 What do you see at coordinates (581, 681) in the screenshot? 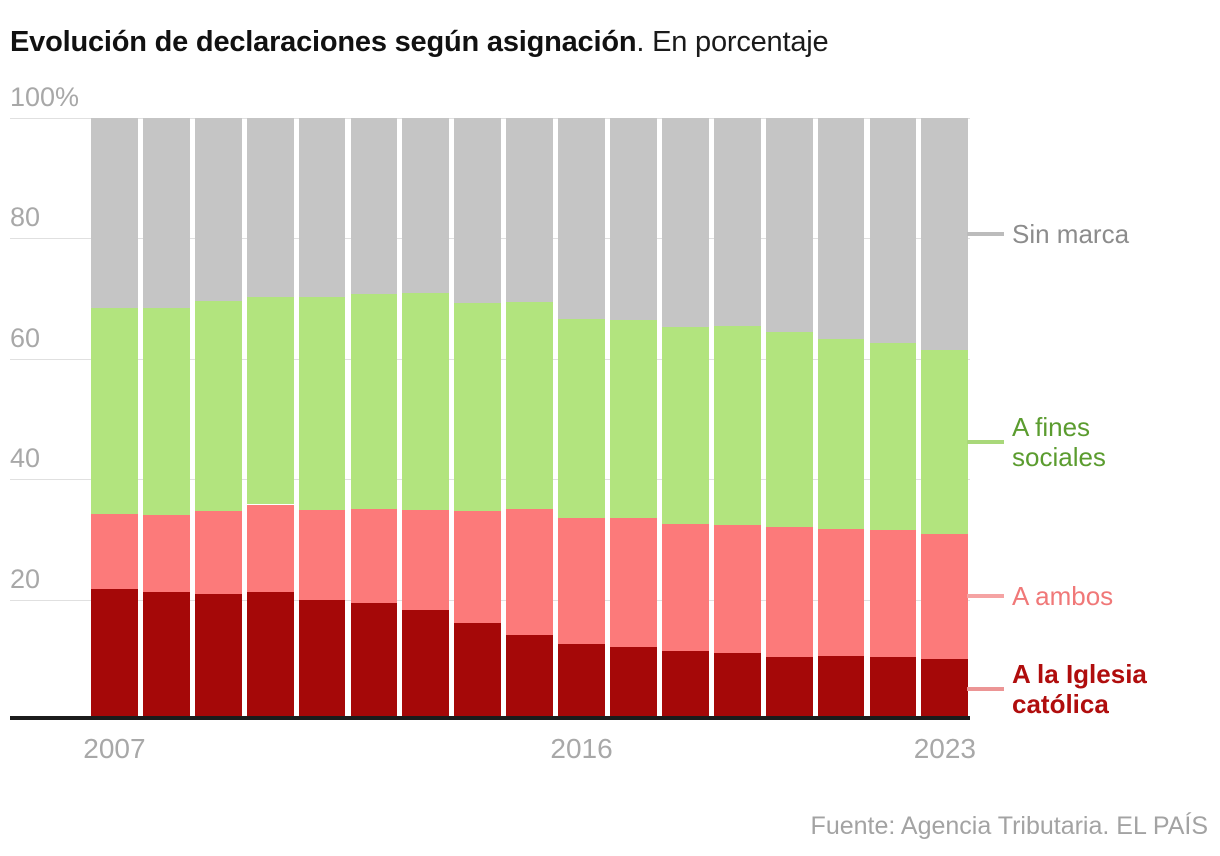
I see `bar-segment-2016-a-la-iglesia-católica` at bounding box center [581, 681].